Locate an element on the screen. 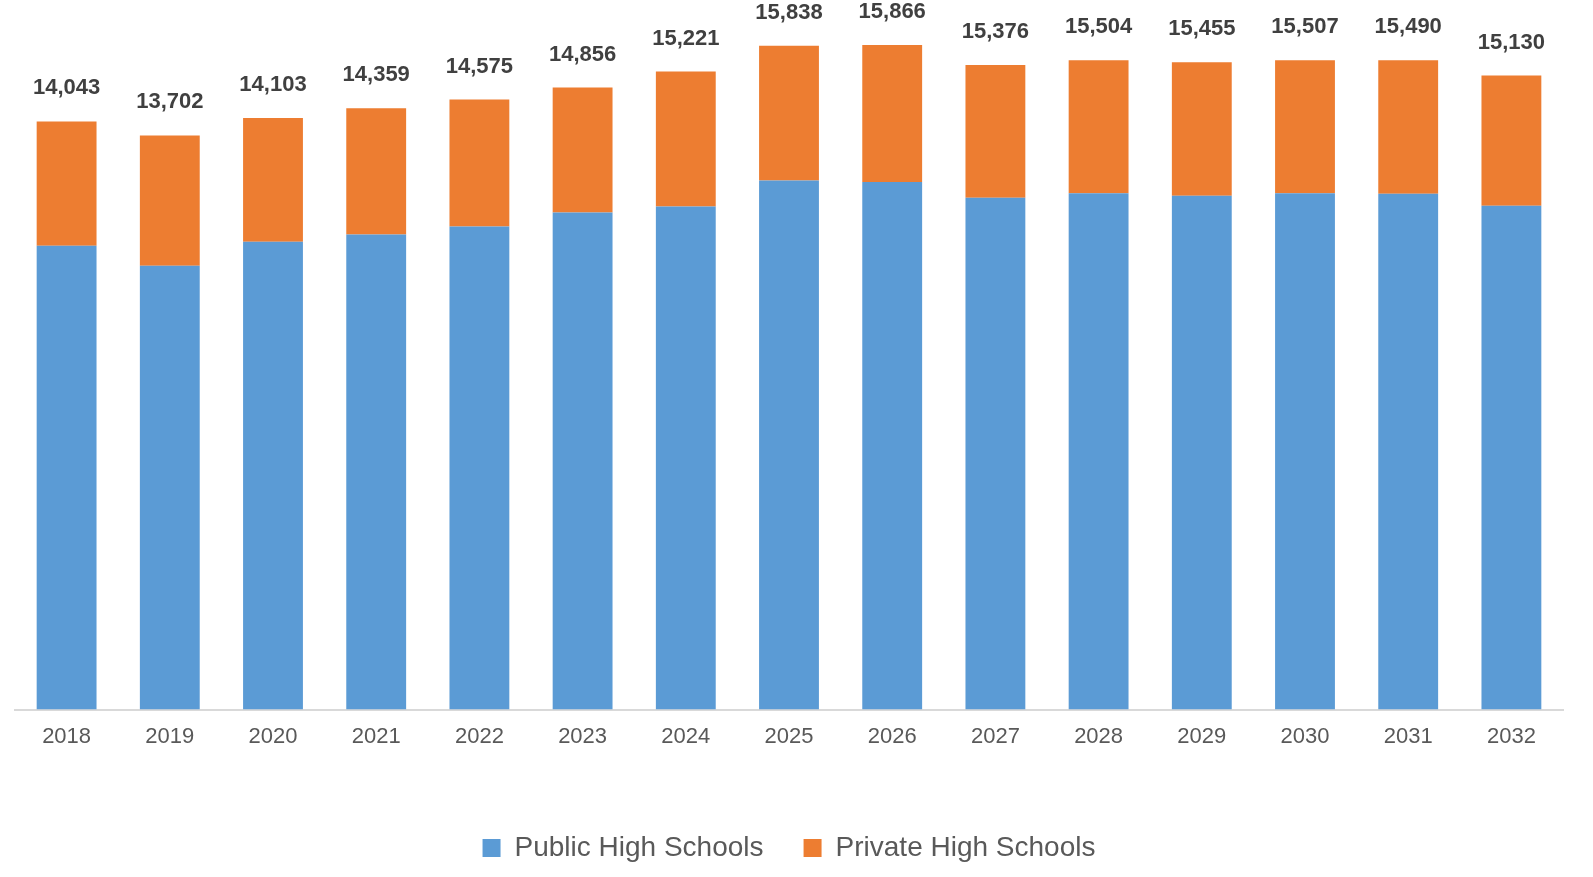 This screenshot has width=1593, height=877. x-tick-label: 2029 is located at coordinates (1202, 735).